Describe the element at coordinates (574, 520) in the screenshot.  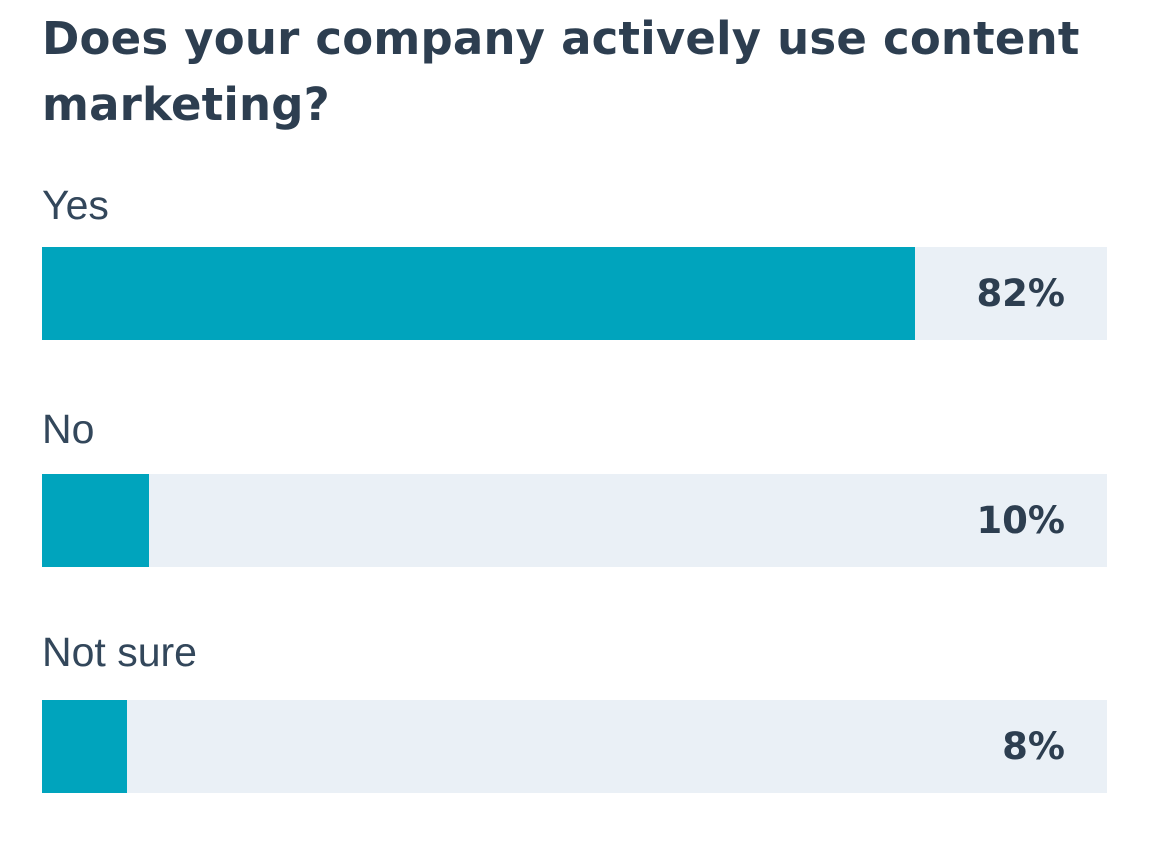
I see `bar-track-no: 10%` at that location.